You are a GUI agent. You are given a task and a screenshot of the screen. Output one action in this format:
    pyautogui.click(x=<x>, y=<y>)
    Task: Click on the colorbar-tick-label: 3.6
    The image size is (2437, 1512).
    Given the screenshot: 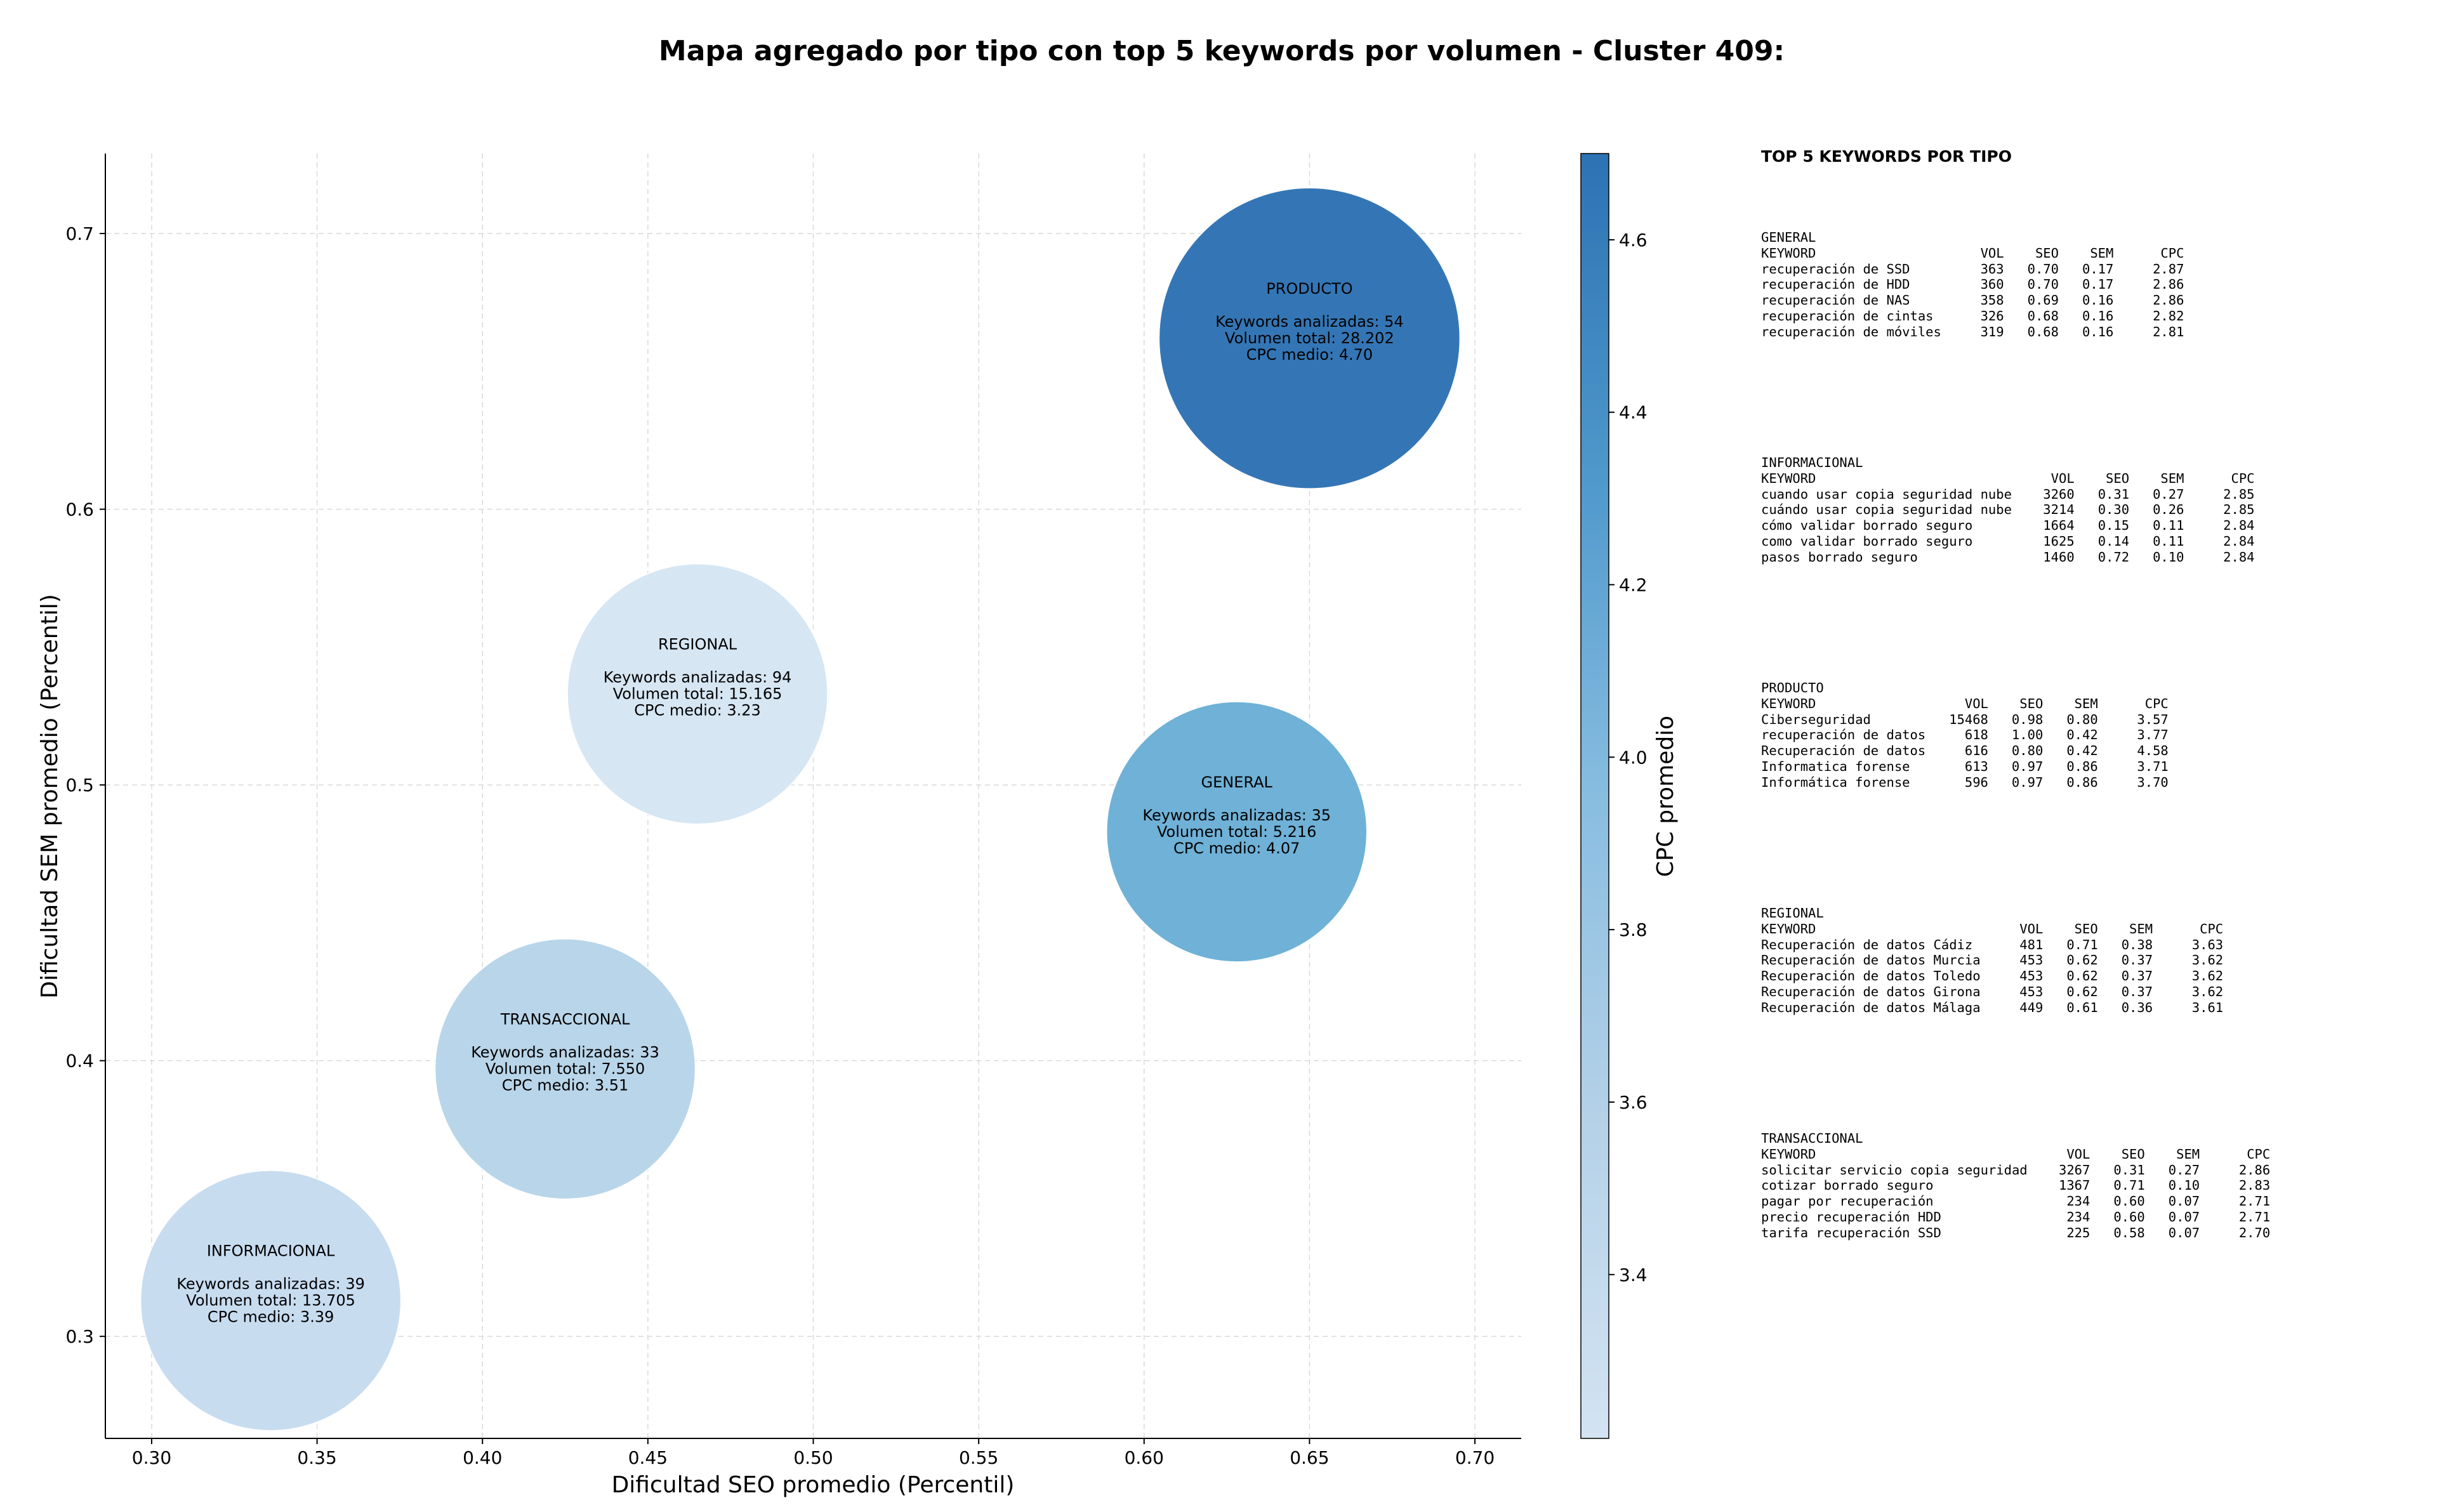 What is the action you would take?
    pyautogui.click(x=1633, y=1103)
    